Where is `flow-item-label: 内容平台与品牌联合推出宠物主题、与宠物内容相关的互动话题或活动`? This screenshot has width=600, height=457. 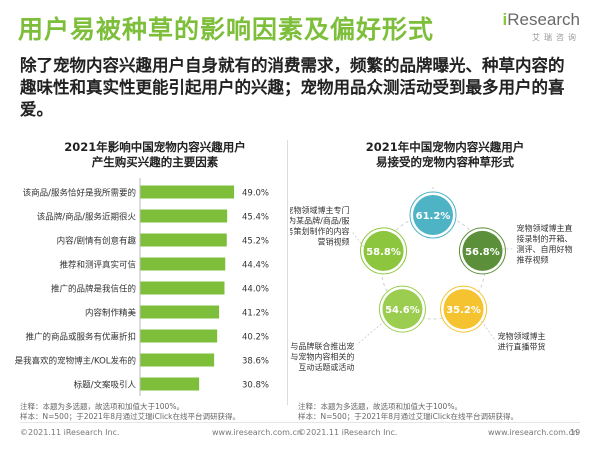
flow-item-label: 内容平台与品牌联合推出宠物主题、与宠物内容相关的互动话题或活动 is located at coordinates (322, 356).